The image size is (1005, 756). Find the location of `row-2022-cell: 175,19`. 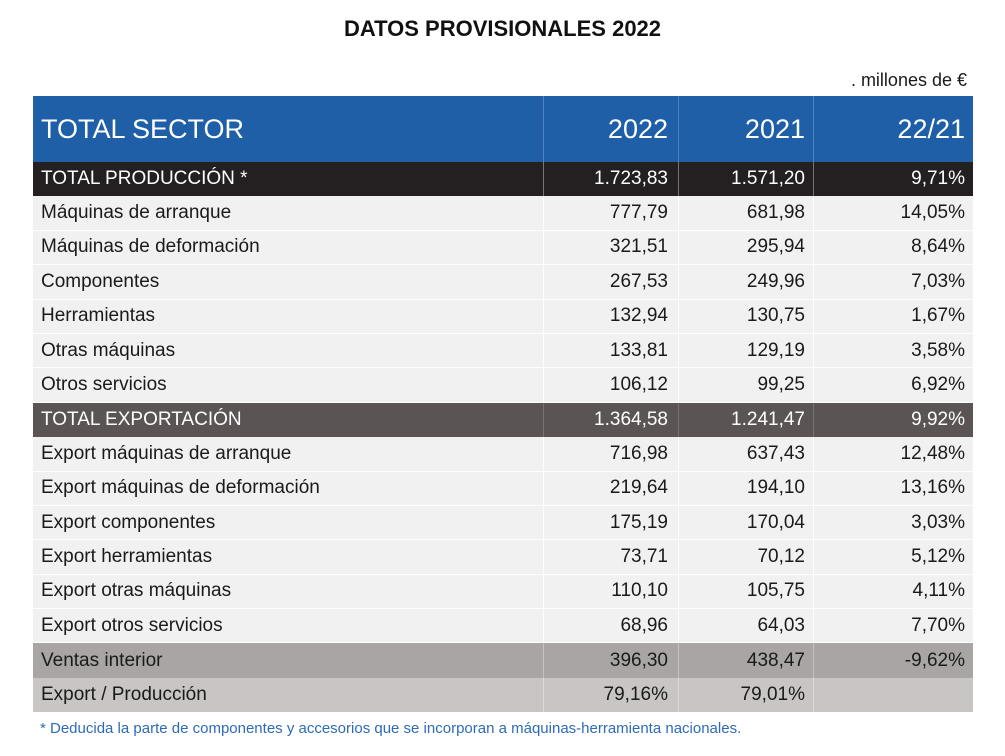

row-2022-cell: 175,19 is located at coordinates (611, 522).